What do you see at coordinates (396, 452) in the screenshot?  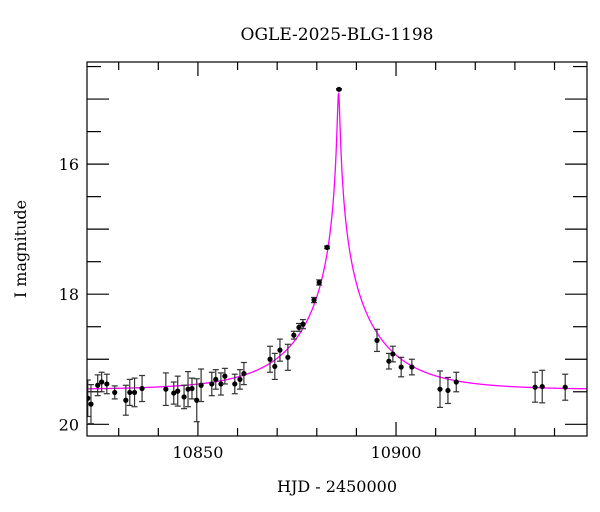 I see `x-tick-label: 10900` at bounding box center [396, 452].